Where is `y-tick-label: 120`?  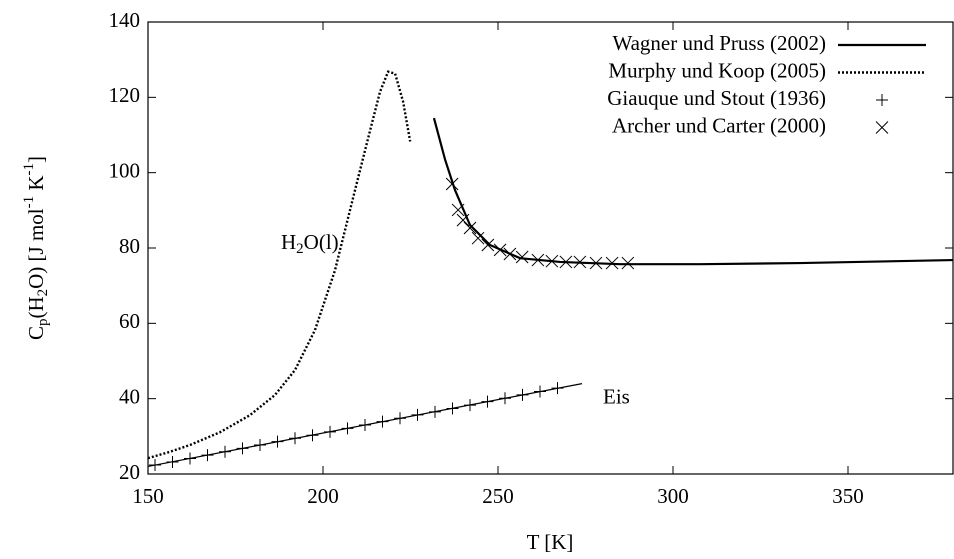 y-tick-label: 120 is located at coordinates (125, 95).